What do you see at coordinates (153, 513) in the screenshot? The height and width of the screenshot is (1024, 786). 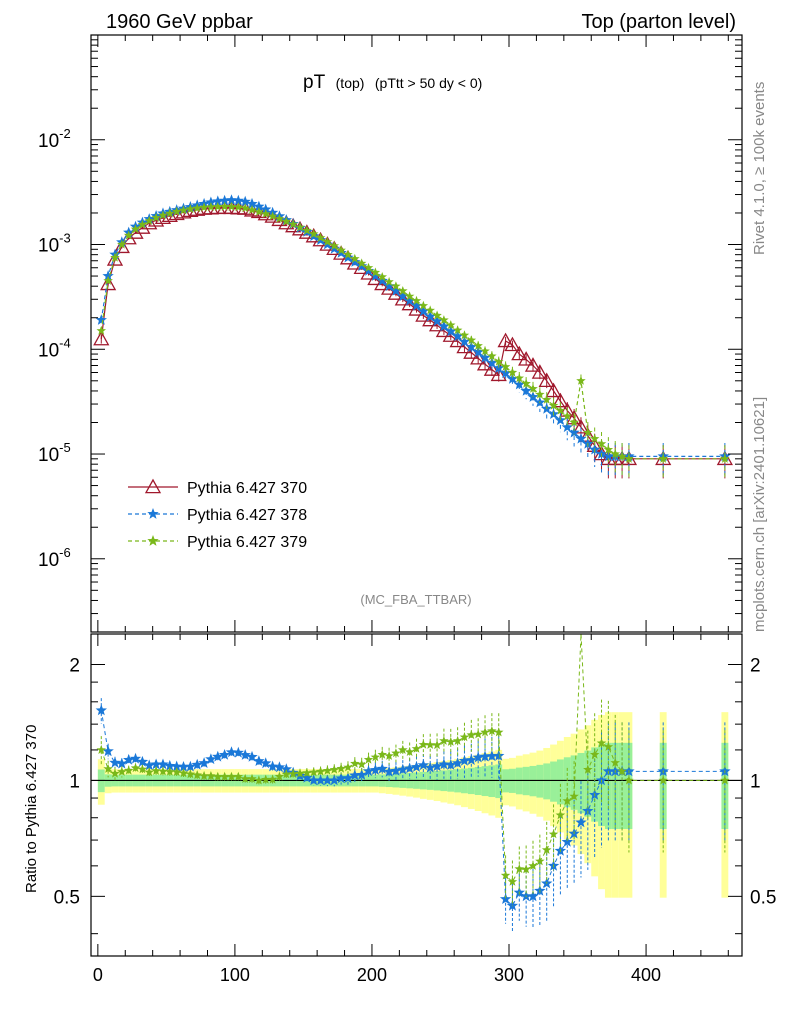 I see `legend-marker-s378` at bounding box center [153, 513].